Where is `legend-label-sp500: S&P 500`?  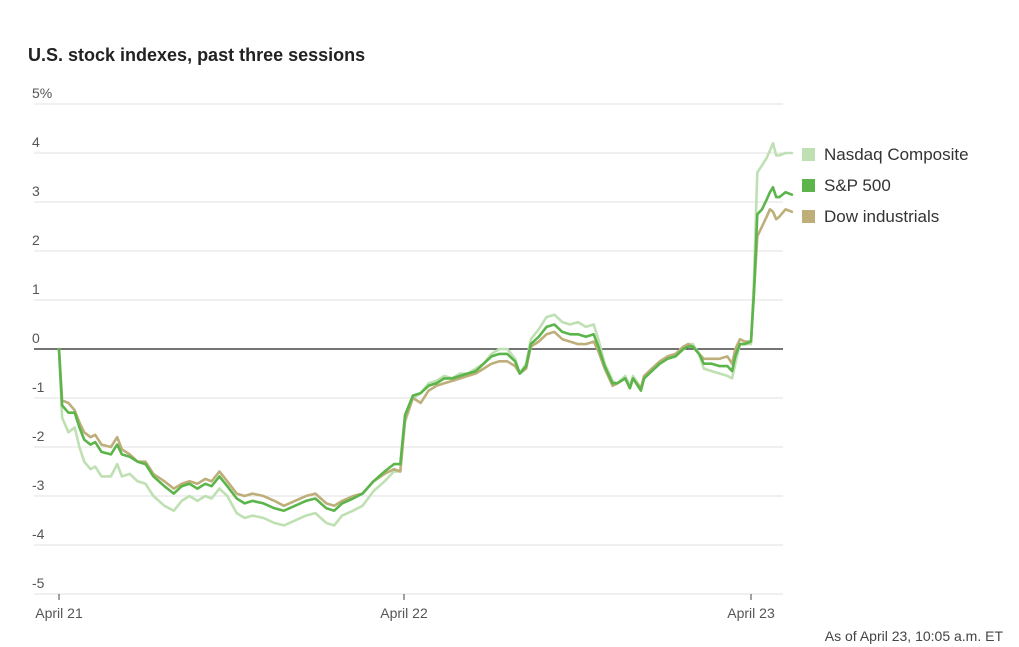
legend-label-sp500: S&P 500 is located at coordinates (857, 185).